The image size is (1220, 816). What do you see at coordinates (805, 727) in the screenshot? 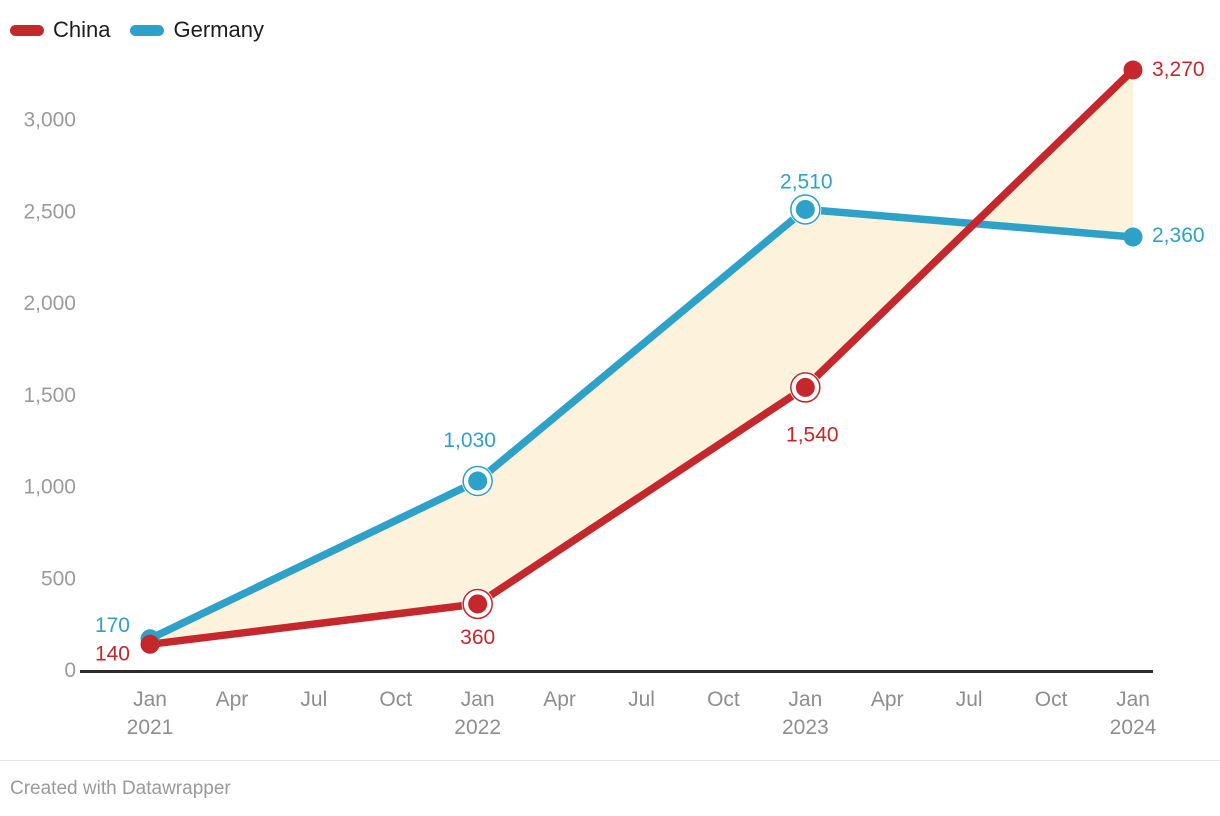
I see `x-axis-tick-label: 2023` at bounding box center [805, 727].